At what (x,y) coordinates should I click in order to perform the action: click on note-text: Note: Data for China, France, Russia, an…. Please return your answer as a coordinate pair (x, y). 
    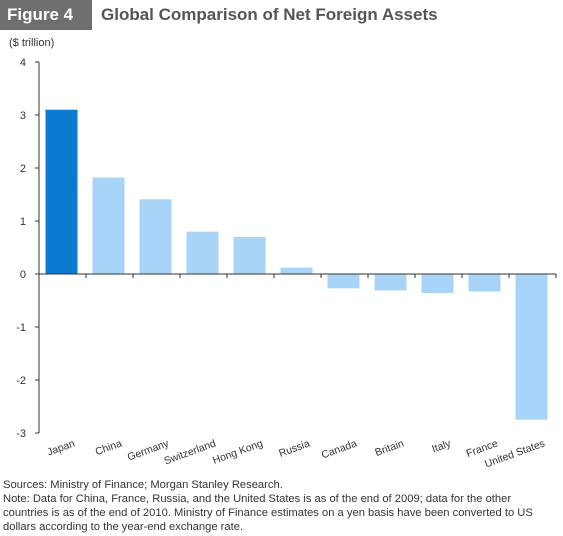
    Looking at the image, I should click on (268, 513).